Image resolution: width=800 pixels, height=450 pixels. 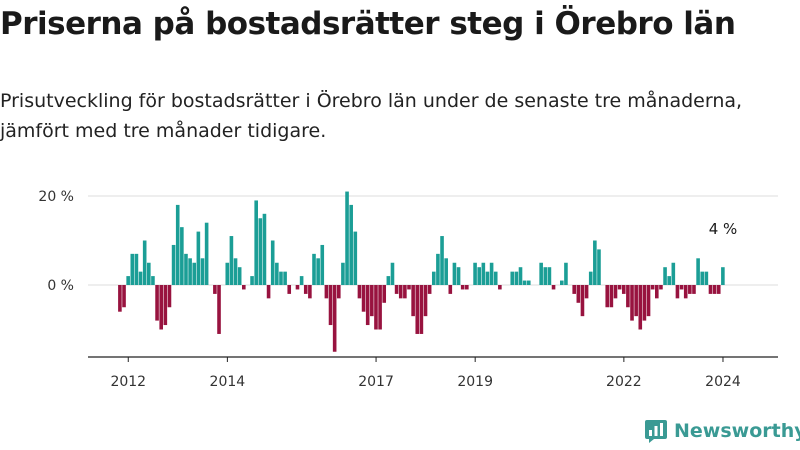 What do you see at coordinates (656, 431) in the screenshot?
I see `newsworthy-logo-icon` at bounding box center [656, 431].